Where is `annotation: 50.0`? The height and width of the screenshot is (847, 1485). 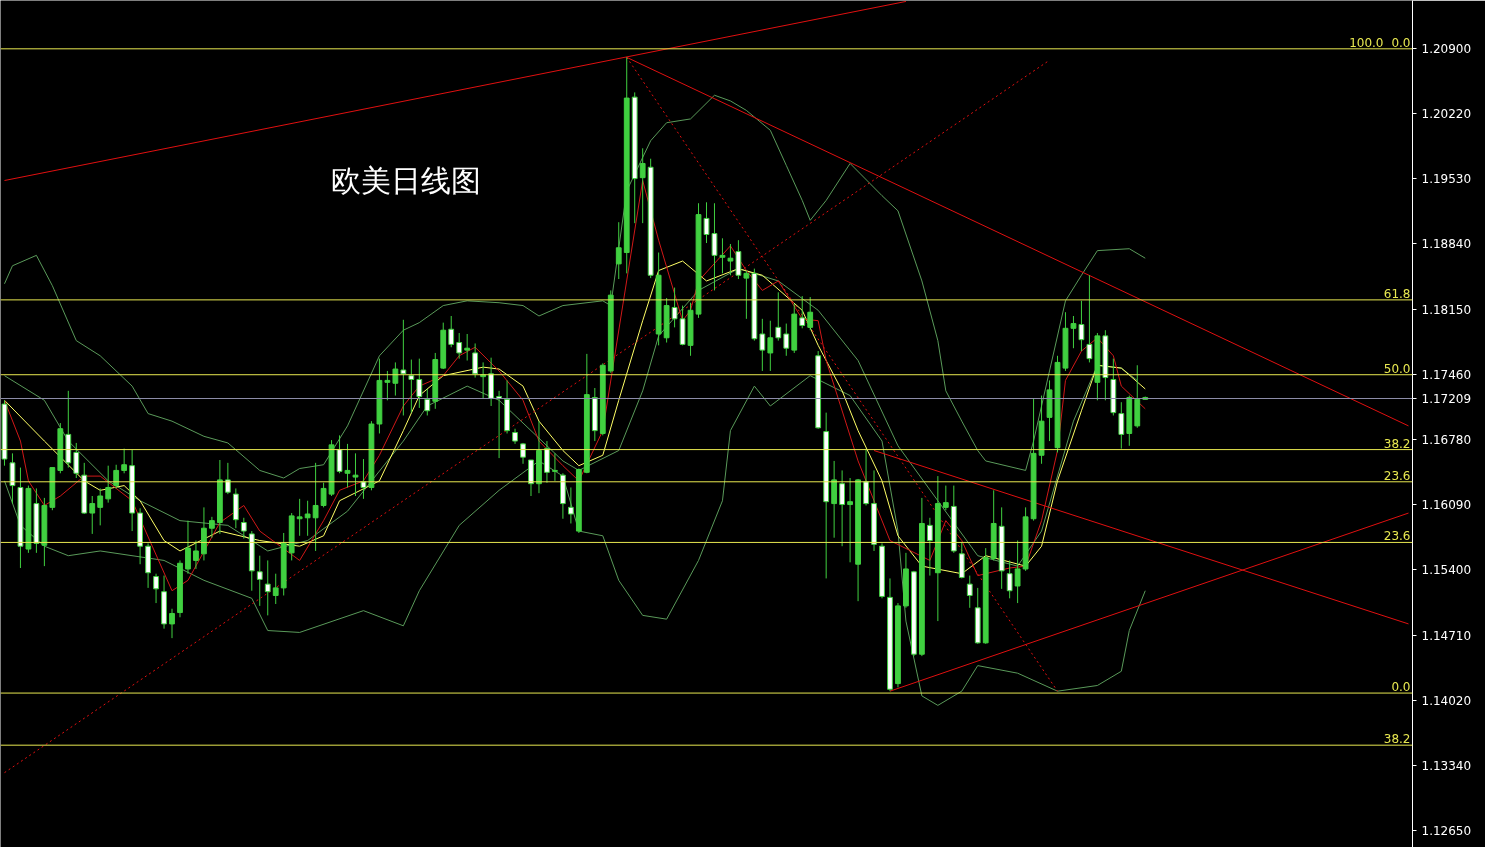
annotation: 50.0 is located at coordinates (1397, 368).